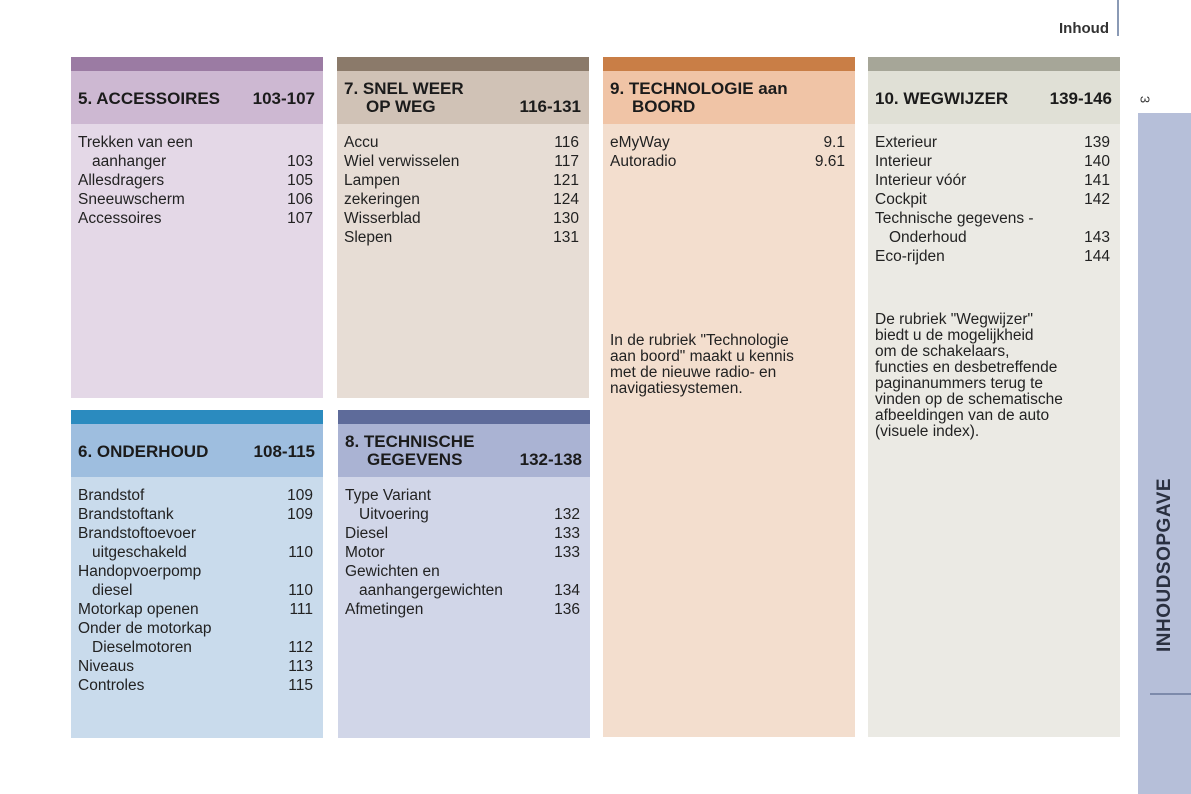 This screenshot has height=794, width=1191. I want to click on entry-label: Gewichten en, so click(392, 571).